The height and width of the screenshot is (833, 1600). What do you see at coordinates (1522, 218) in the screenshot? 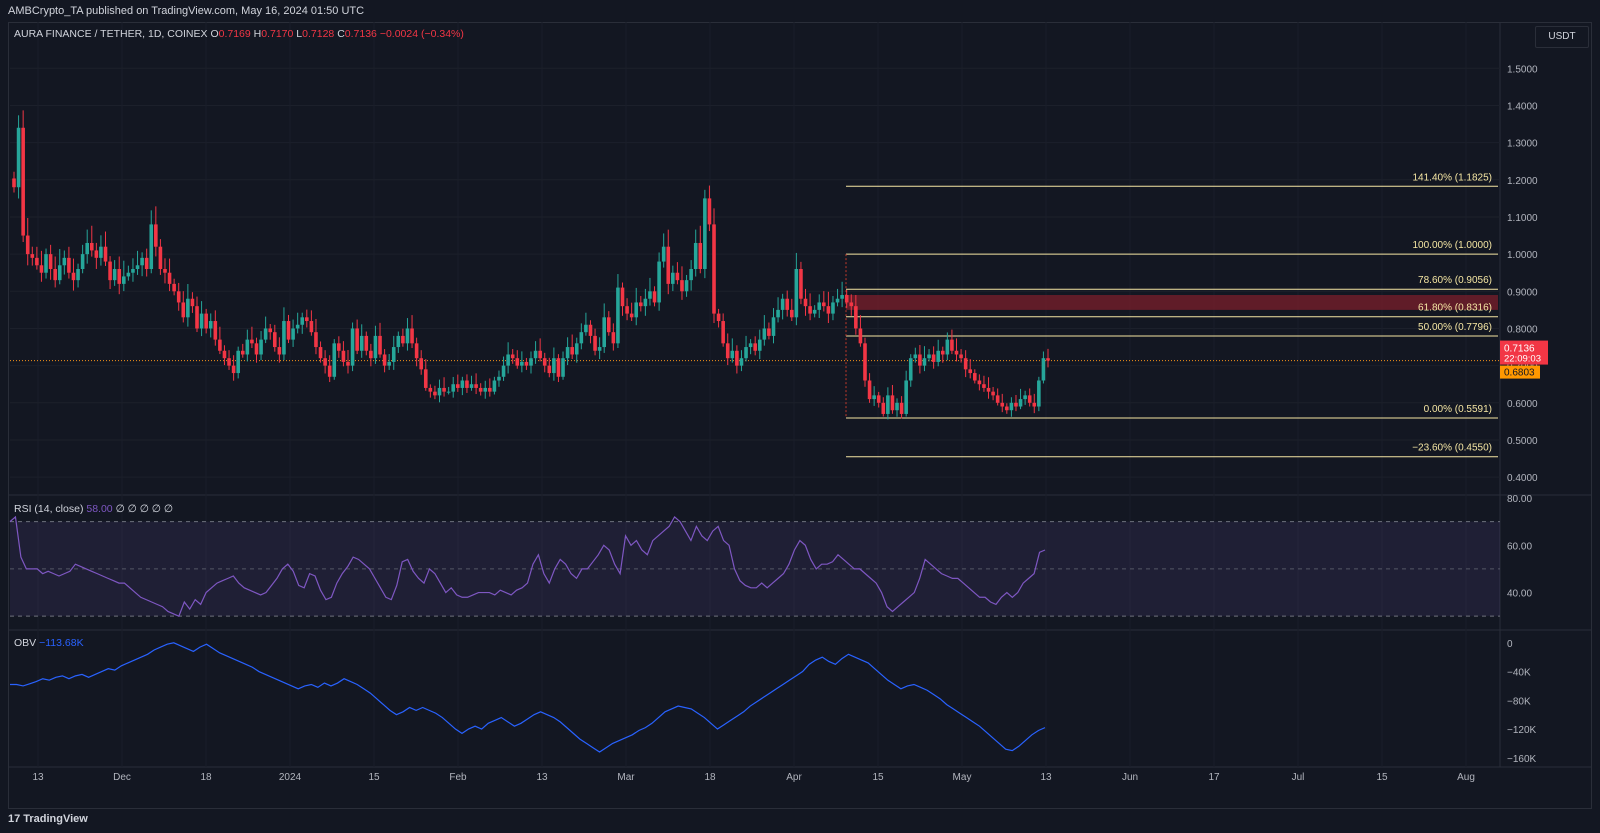
I see `price-tick-label: 1.1000` at bounding box center [1522, 218].